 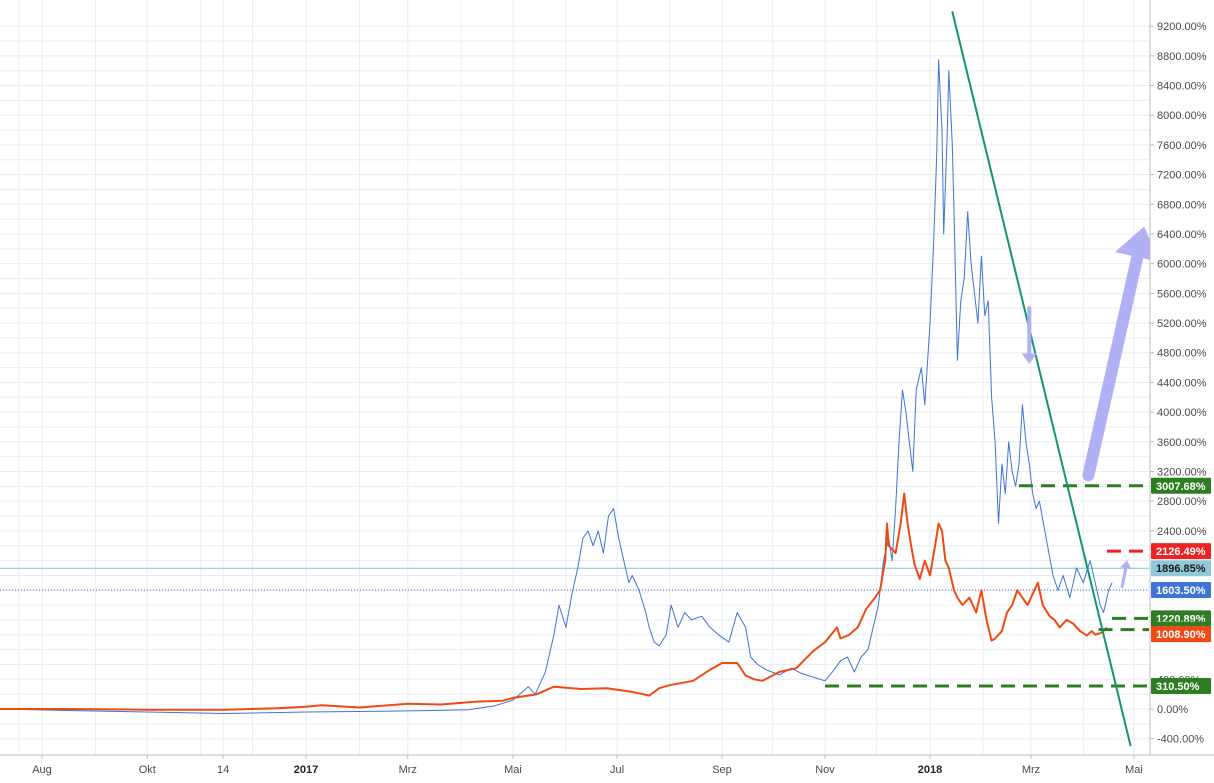 I want to click on x-tick-label: Jul, so click(x=617, y=770).